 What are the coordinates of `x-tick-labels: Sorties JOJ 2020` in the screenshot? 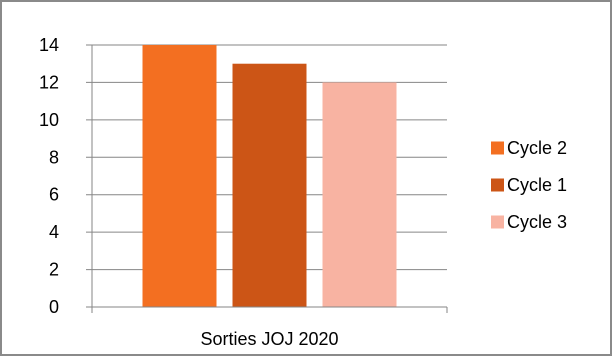 It's located at (269, 339).